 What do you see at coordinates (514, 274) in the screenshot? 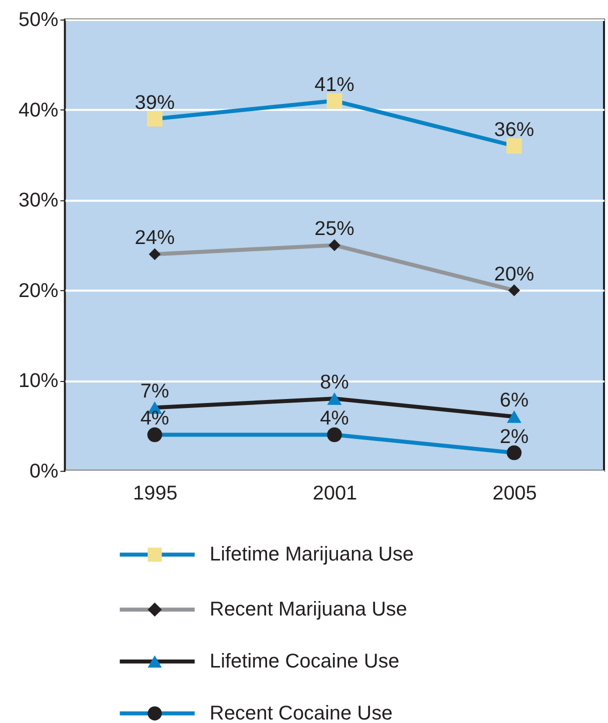
I see `data-label: 20%` at bounding box center [514, 274].